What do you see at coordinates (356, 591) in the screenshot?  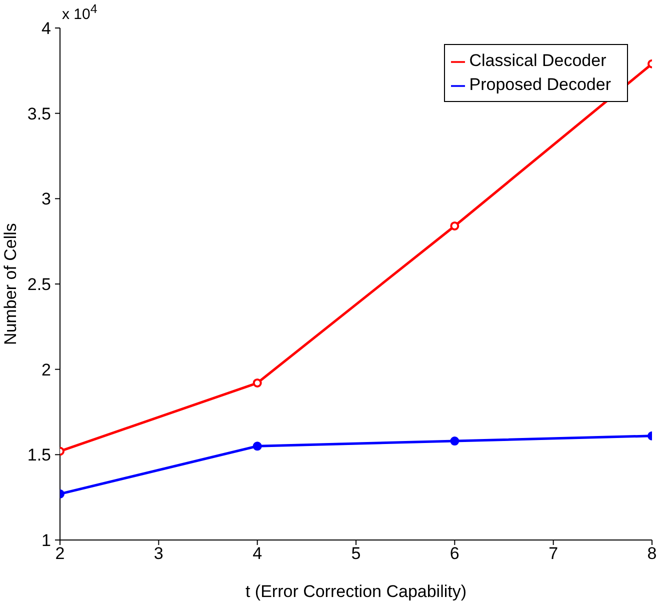 I see `x-axis-title: t (Error Correction Capability)` at bounding box center [356, 591].